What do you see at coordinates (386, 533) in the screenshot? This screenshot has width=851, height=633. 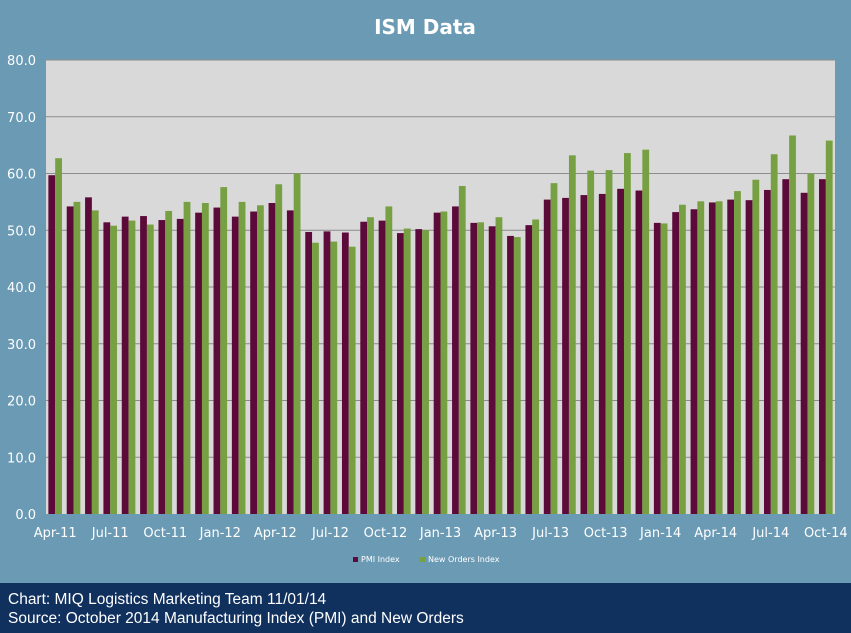 I see `x-tick-label: Oct-12` at bounding box center [386, 533].